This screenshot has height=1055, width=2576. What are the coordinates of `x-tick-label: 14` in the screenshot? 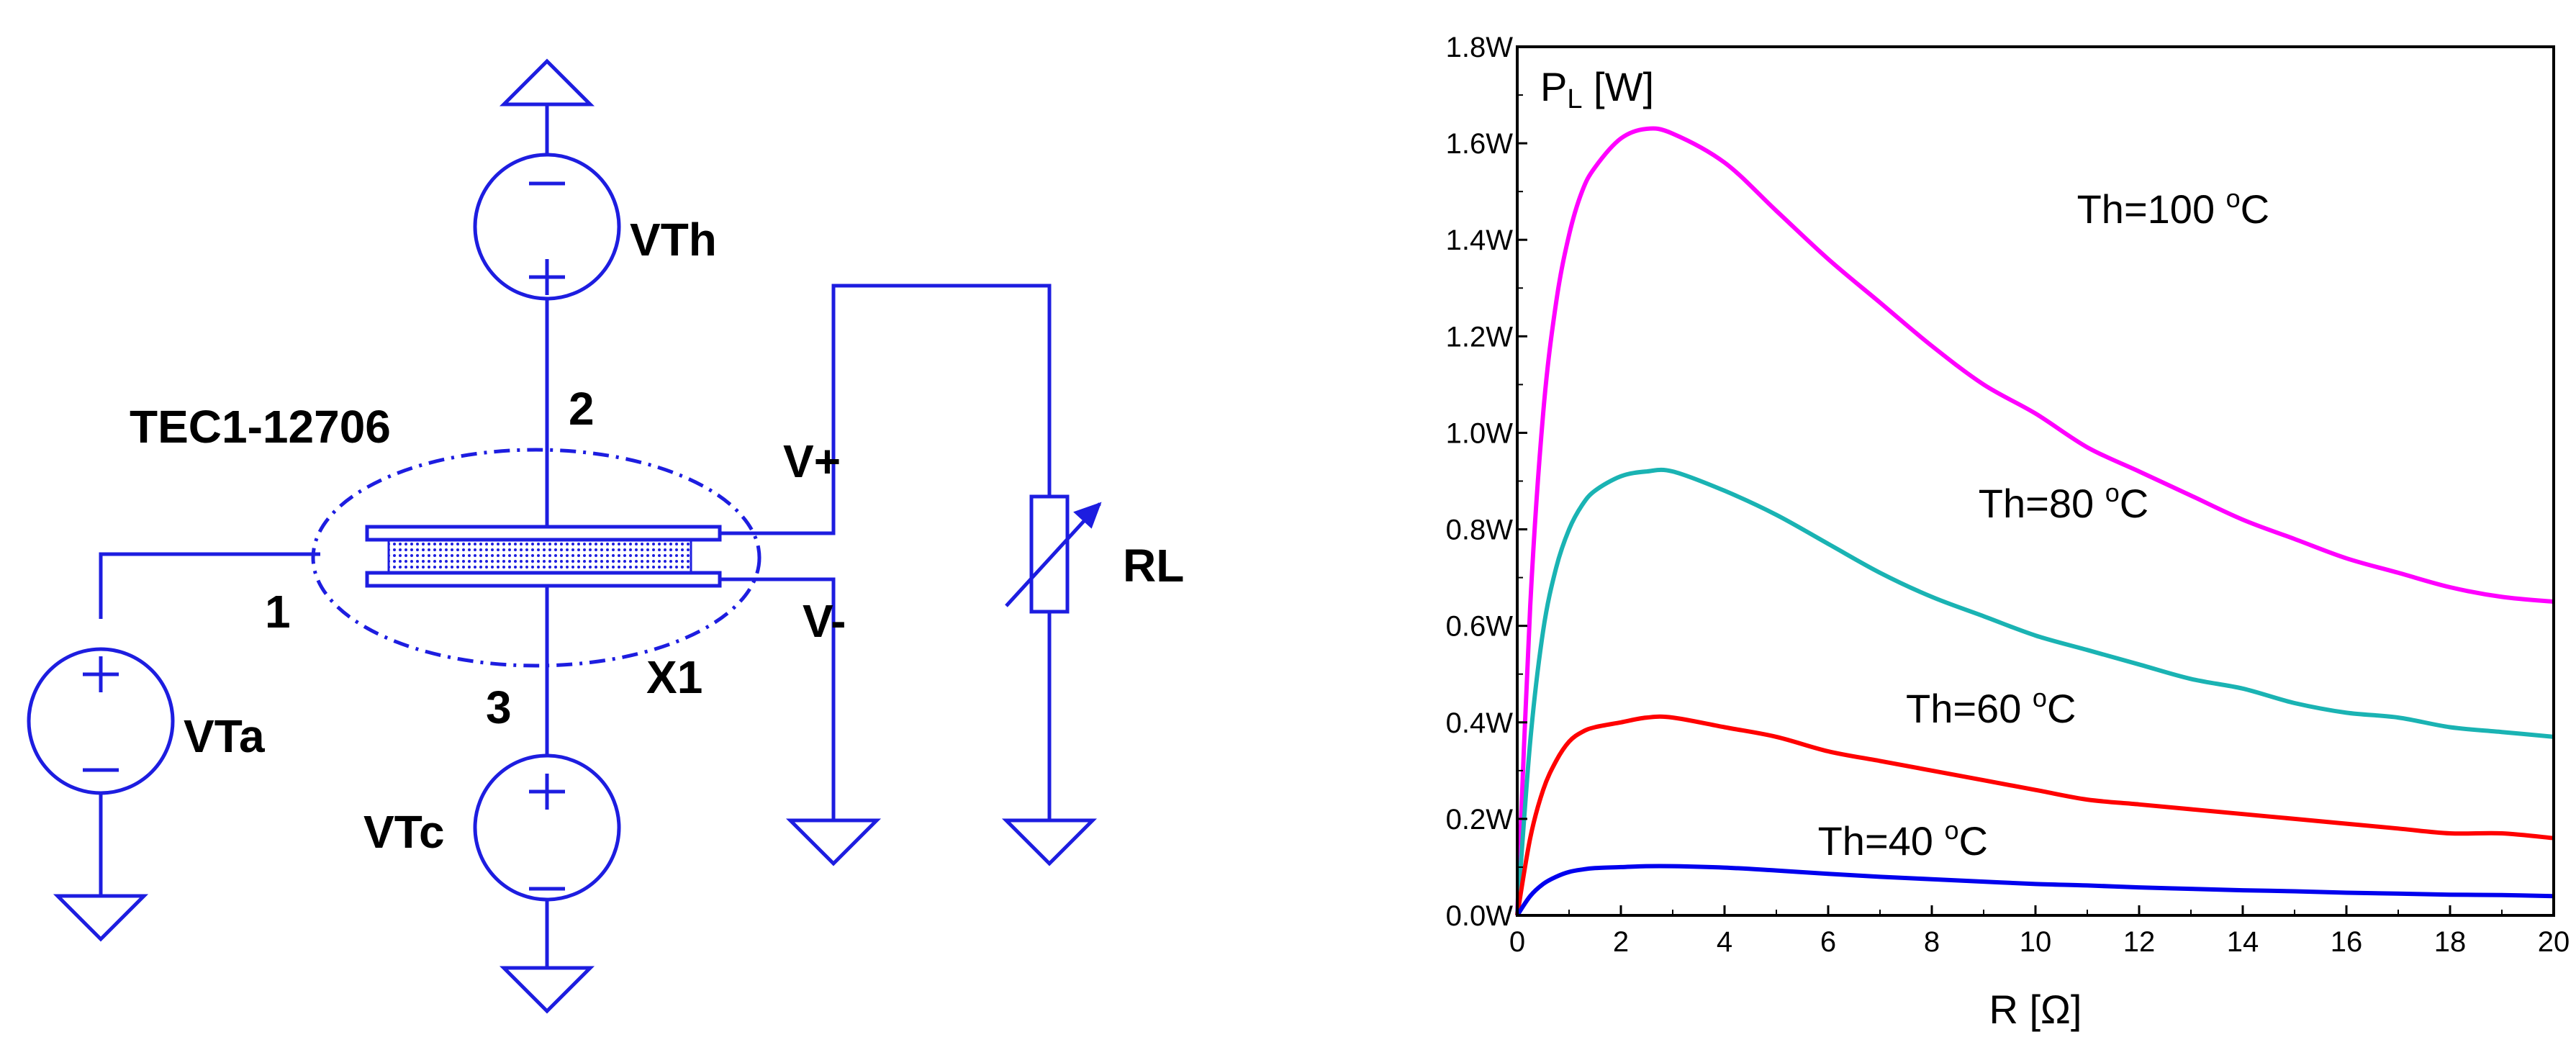 It's located at (2243, 942).